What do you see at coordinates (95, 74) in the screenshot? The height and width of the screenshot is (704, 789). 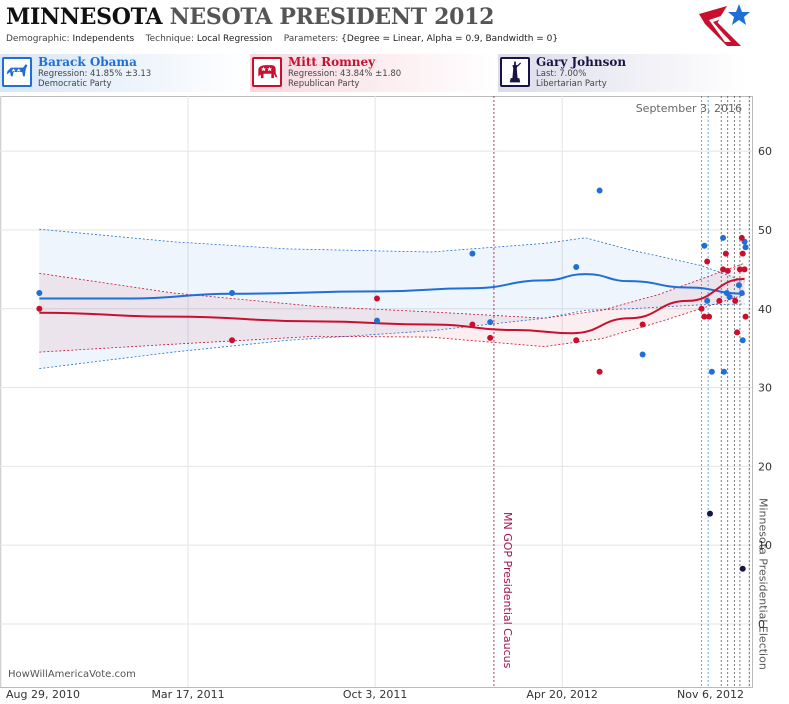 I see `candidate-regression: Regression: 41.85% ±3.13` at bounding box center [95, 74].